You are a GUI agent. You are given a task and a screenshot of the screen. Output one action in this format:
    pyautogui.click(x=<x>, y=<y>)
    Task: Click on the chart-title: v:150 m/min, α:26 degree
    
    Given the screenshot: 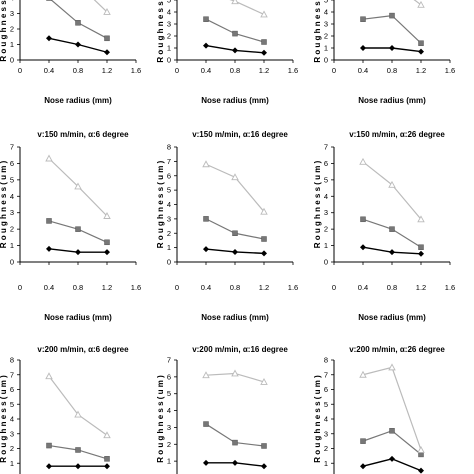 What is the action you would take?
    pyautogui.click(x=397, y=134)
    